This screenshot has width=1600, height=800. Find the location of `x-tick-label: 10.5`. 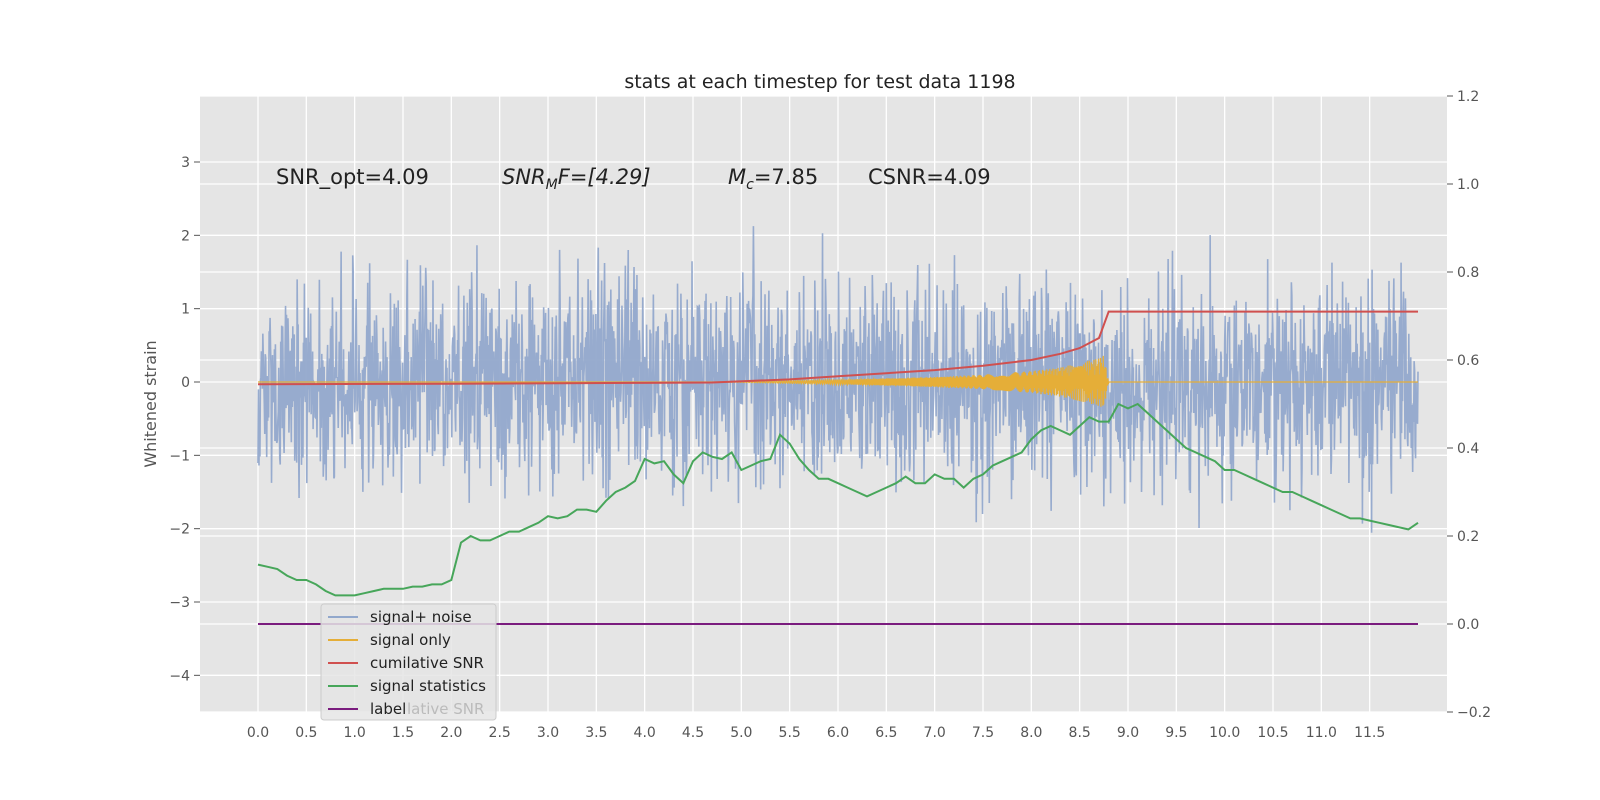

x-tick-label: 10.5 is located at coordinates (1272, 733).